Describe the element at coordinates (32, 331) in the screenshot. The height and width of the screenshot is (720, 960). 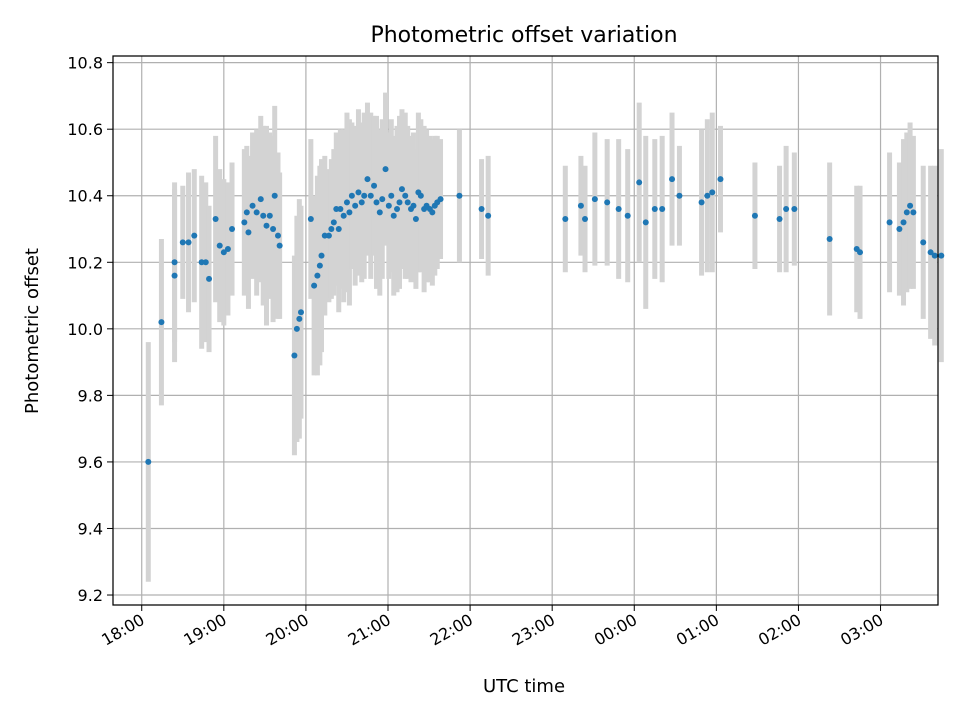
I see `y-axis-label: Photometric offset` at that location.